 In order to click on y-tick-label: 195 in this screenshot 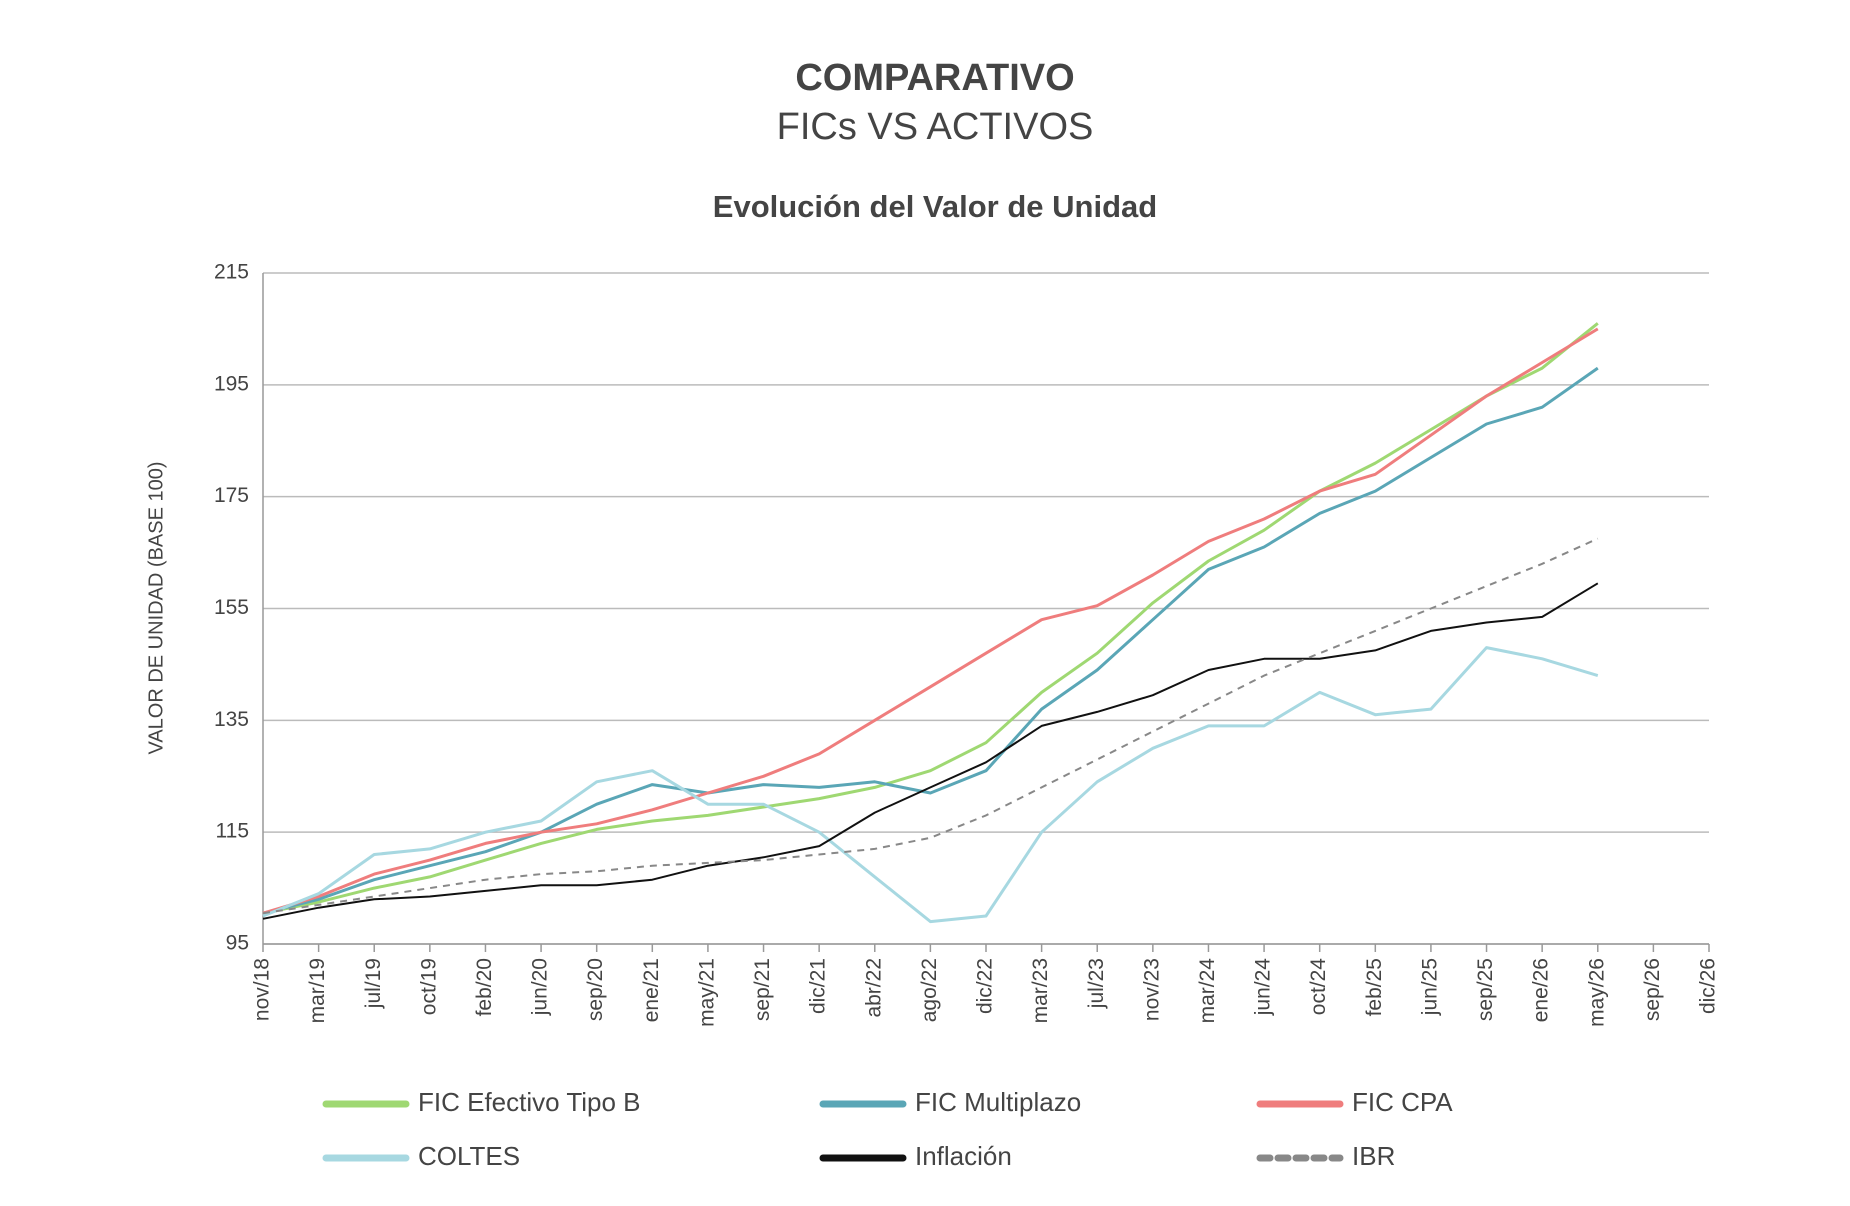, I will do `click(231, 383)`.